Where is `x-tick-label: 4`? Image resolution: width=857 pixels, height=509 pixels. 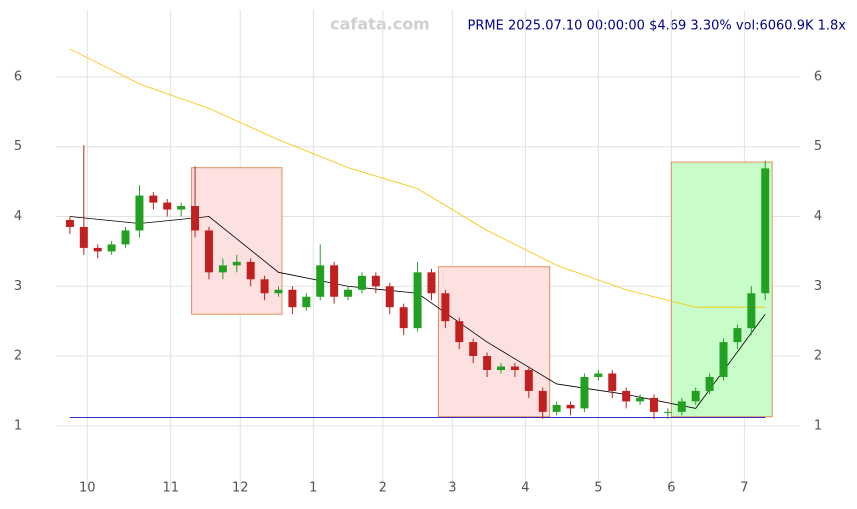
x-tick-label: 4 is located at coordinates (525, 488).